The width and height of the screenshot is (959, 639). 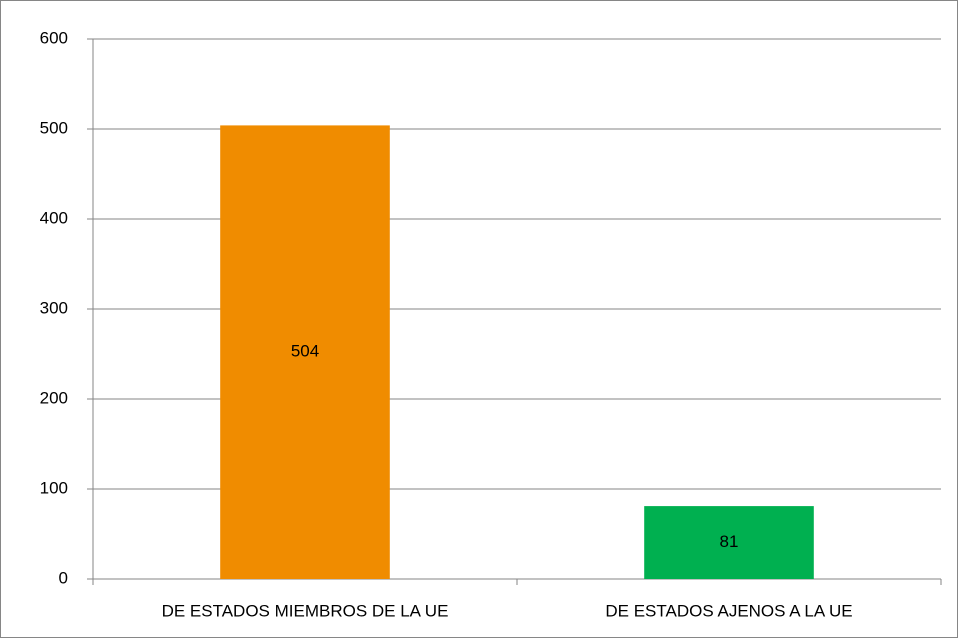 I want to click on data-label: 81, so click(x=729, y=541).